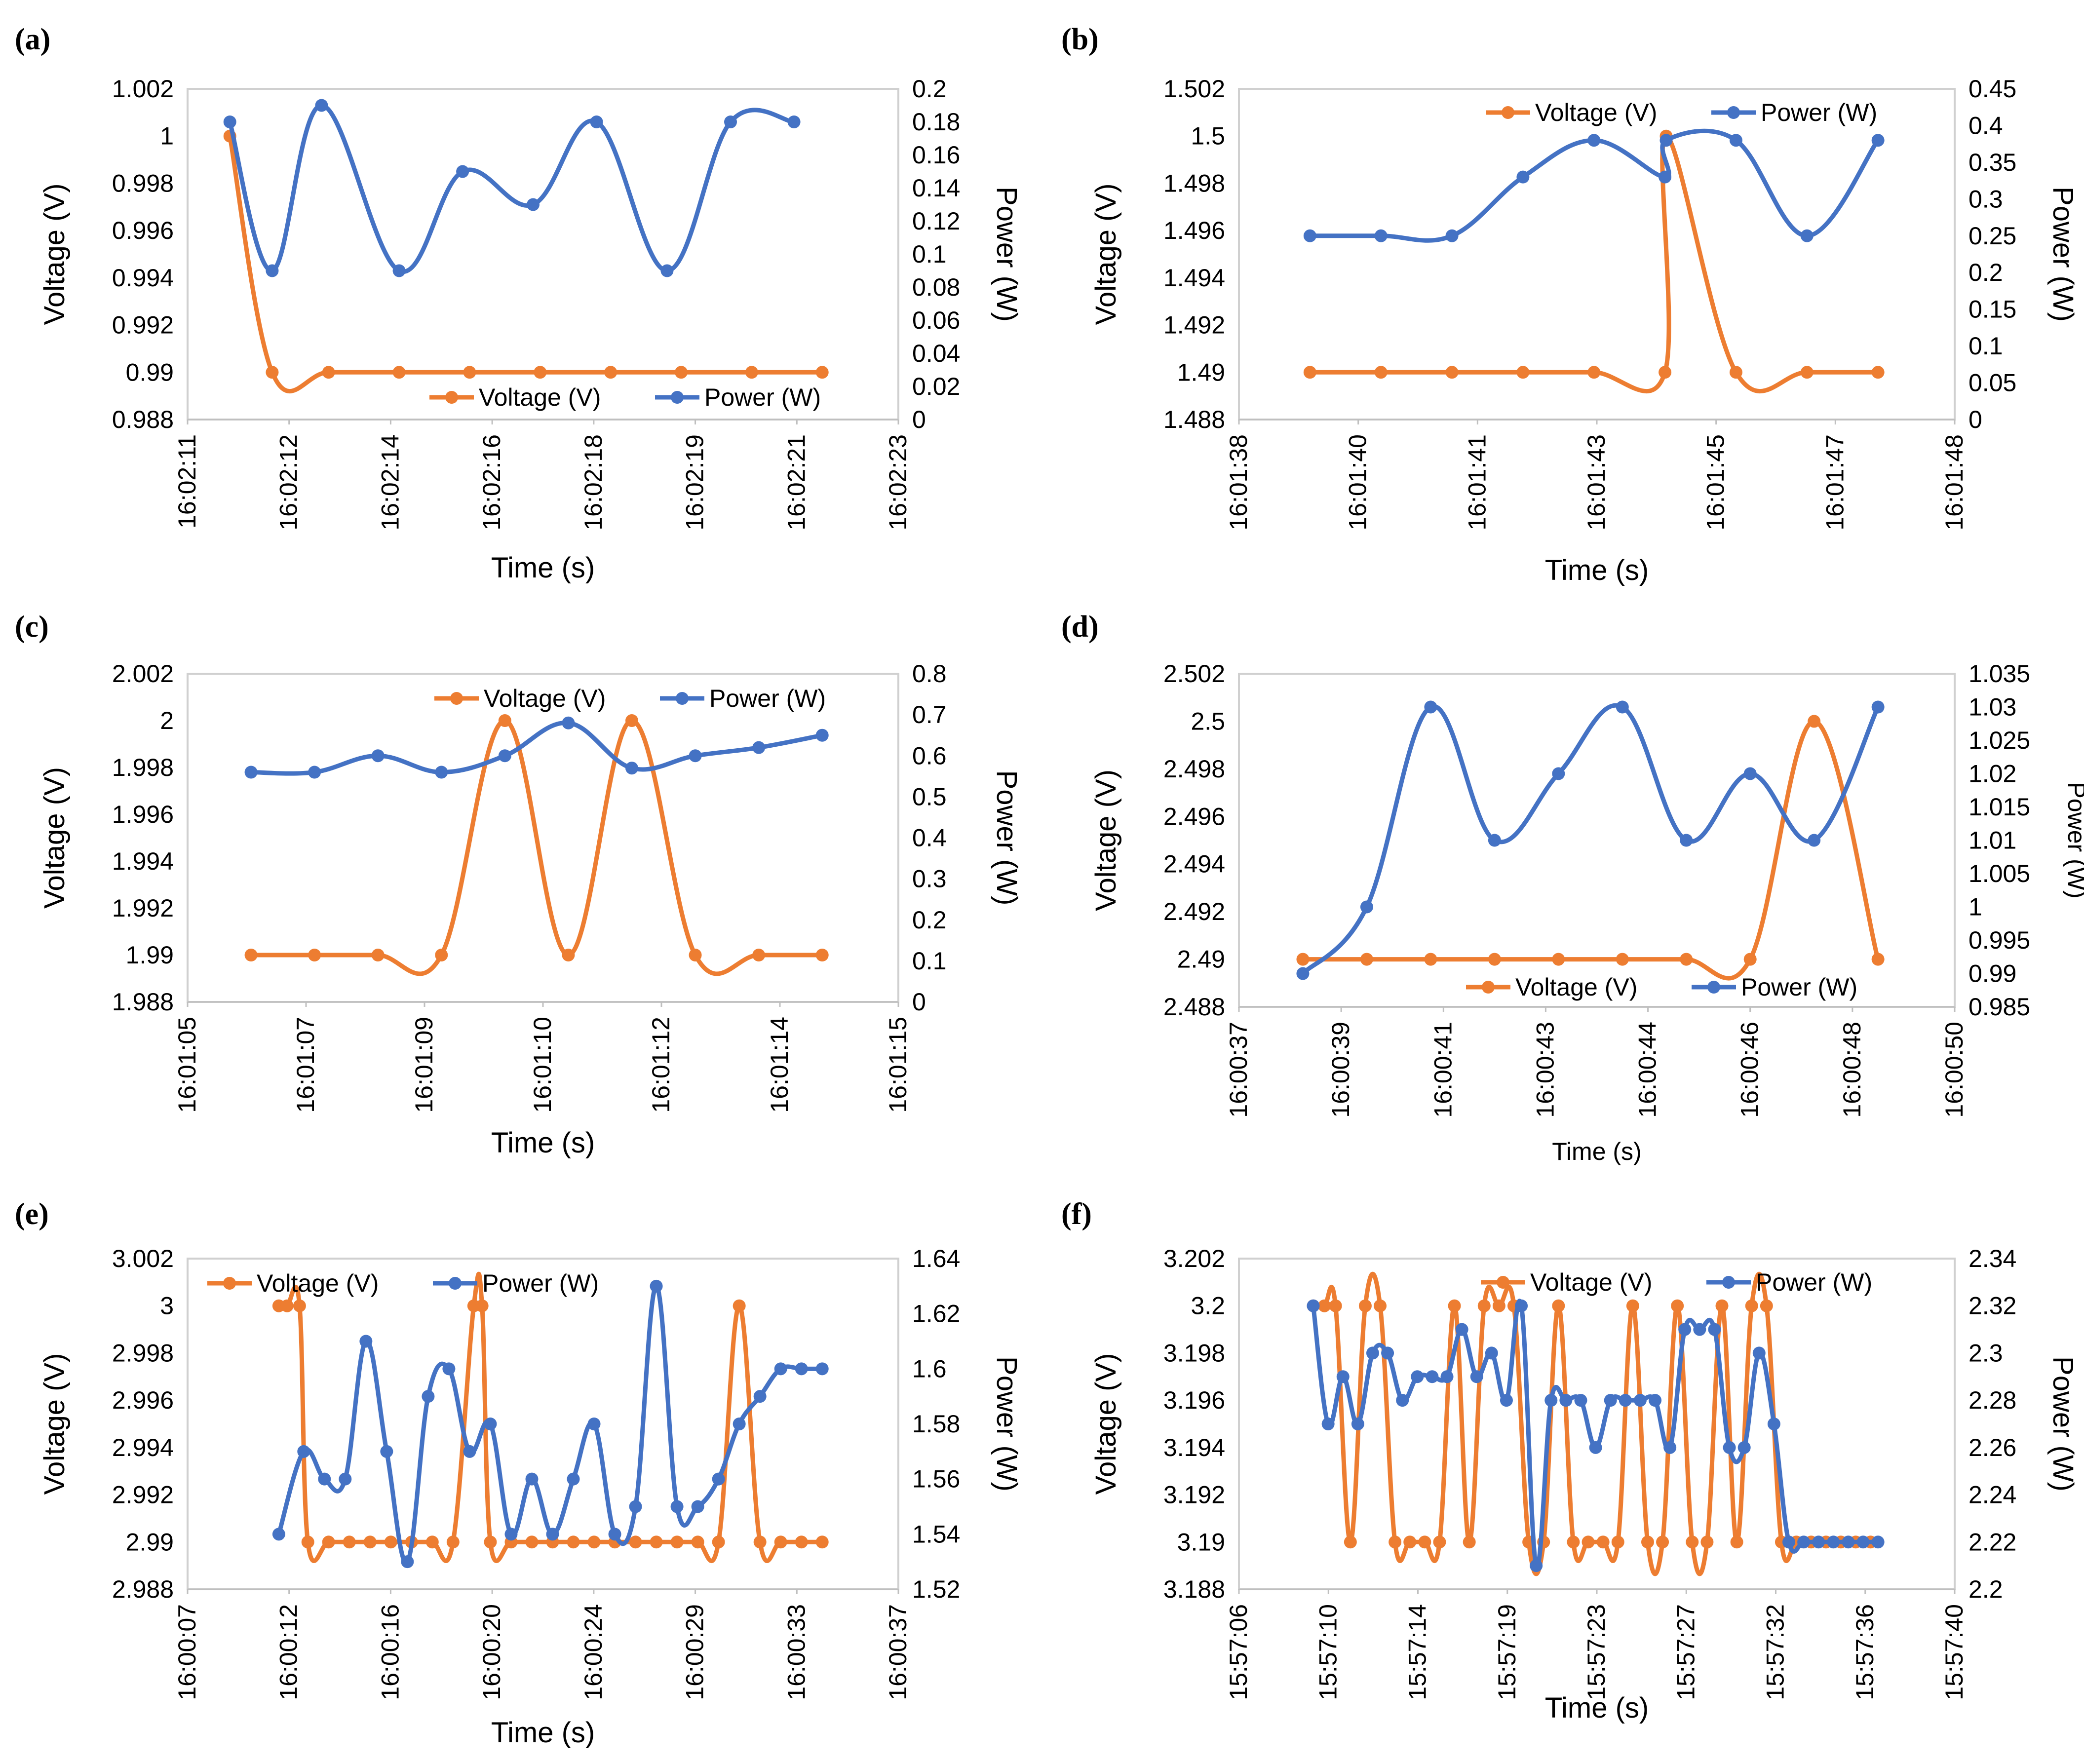 This screenshot has height=1764, width=2084. What do you see at coordinates (1992, 236) in the screenshot?
I see `y-right-tick-label: 0.25` at bounding box center [1992, 236].